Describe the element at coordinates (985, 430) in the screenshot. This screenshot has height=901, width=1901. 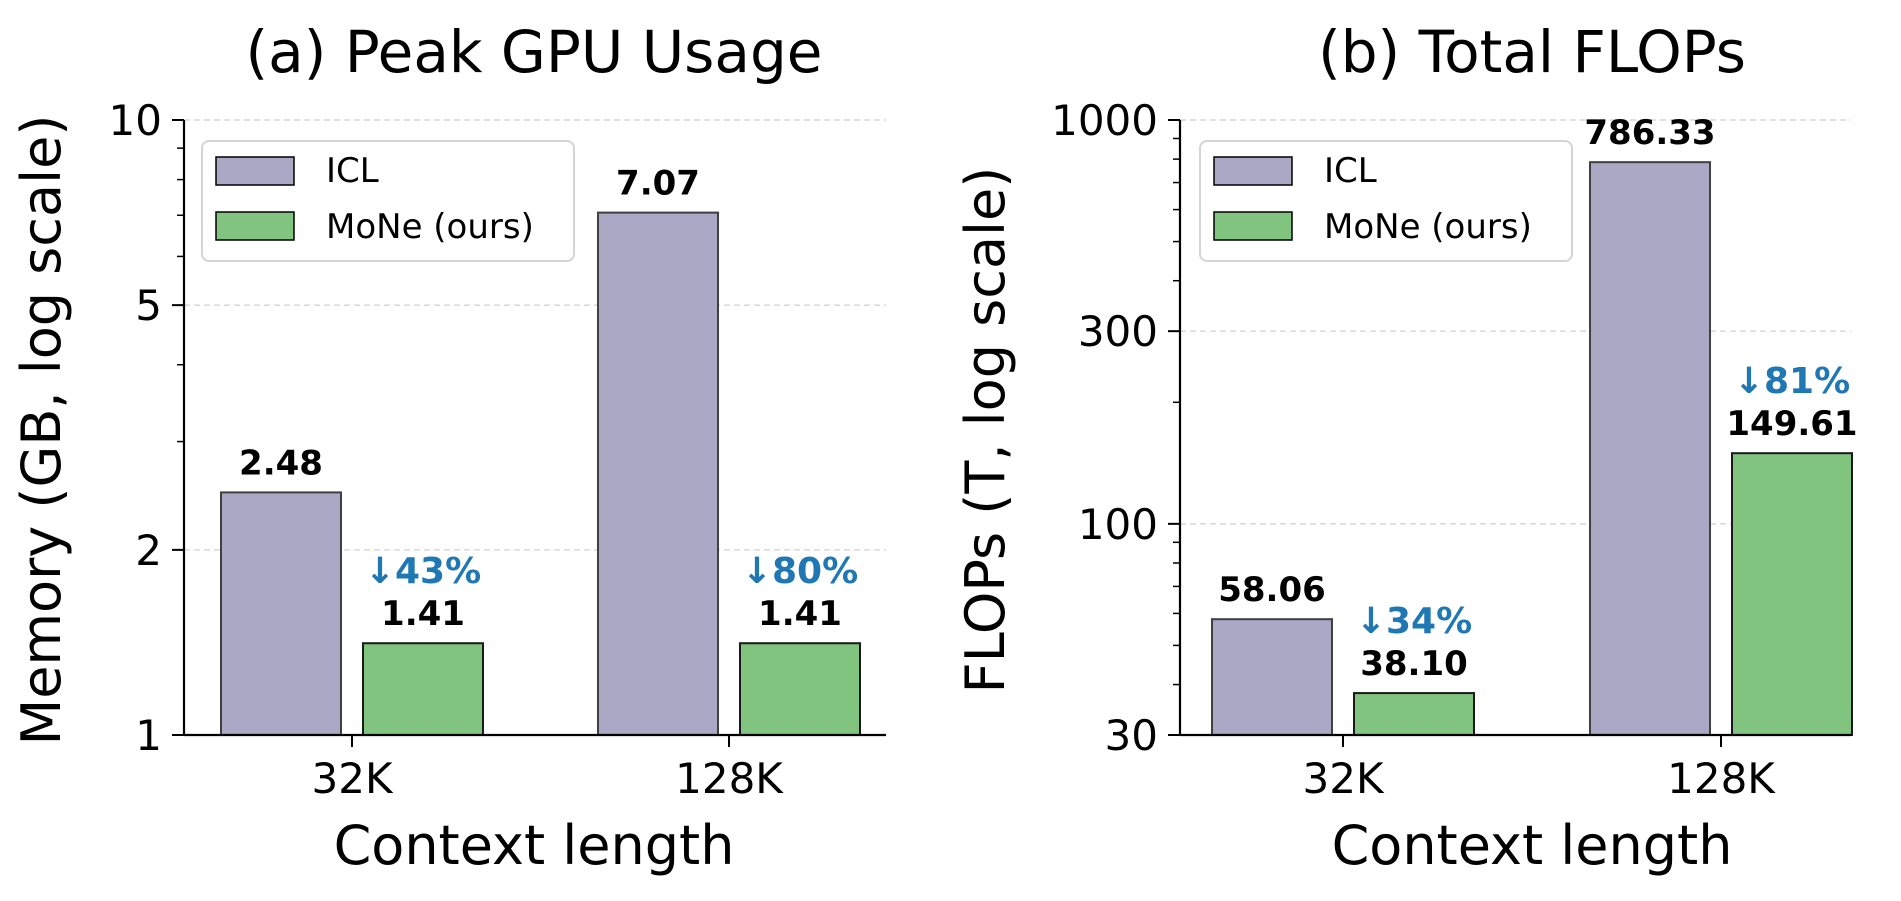
I see `chart-b-ylabel: FLOPs (T, log scale)` at that location.